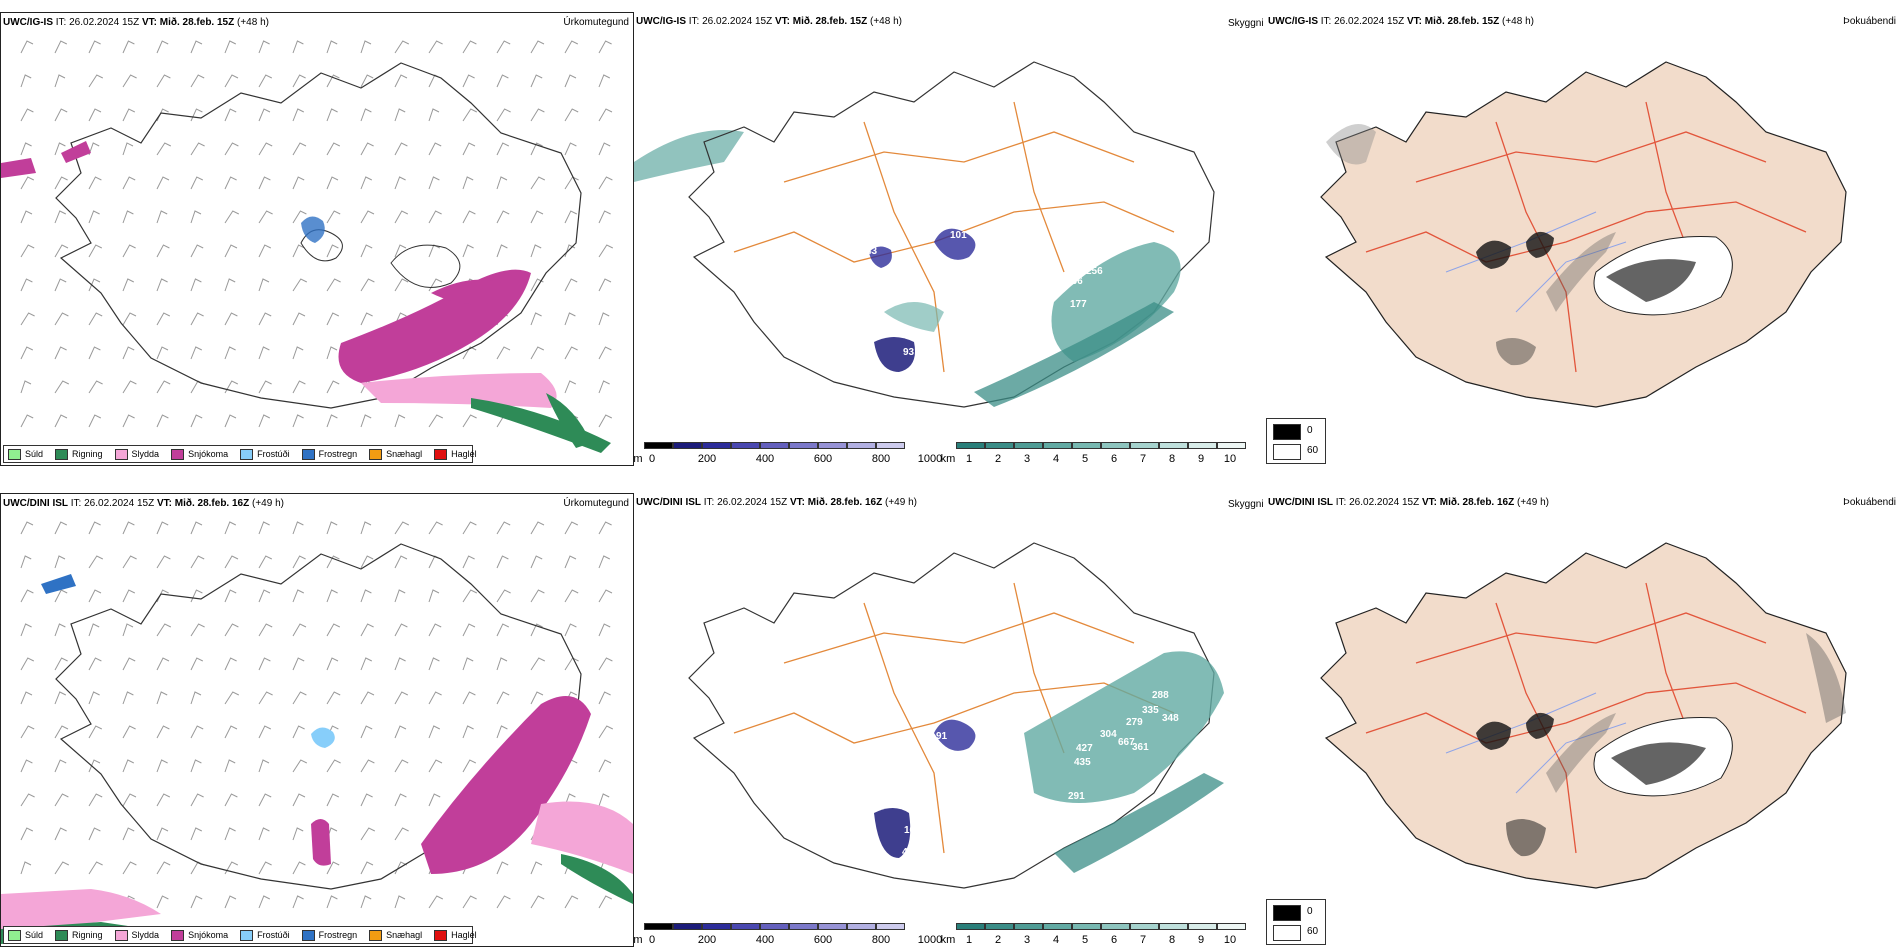 The height and width of the screenshot is (950, 1900). I want to click on cloud-base-label: 49, so click(908, 852).